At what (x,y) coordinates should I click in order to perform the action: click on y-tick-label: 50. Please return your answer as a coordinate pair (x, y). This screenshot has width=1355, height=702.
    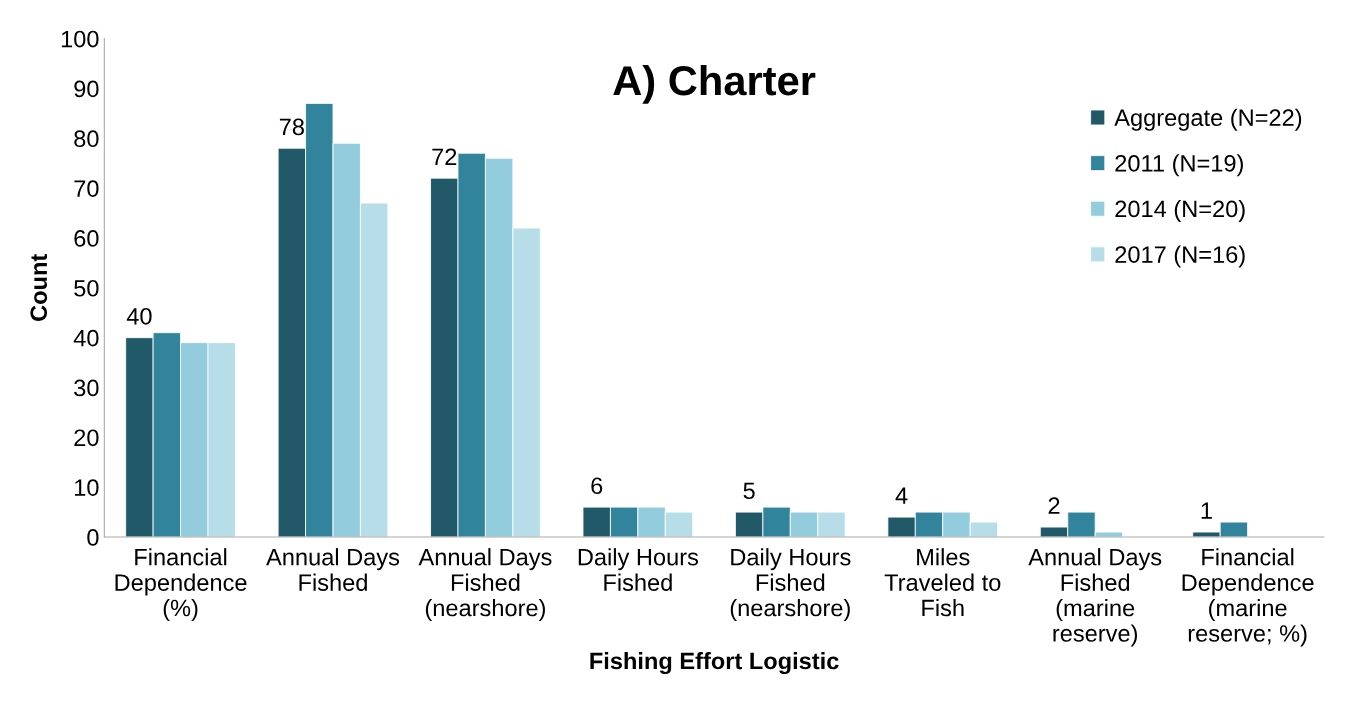
    Looking at the image, I should click on (86, 288).